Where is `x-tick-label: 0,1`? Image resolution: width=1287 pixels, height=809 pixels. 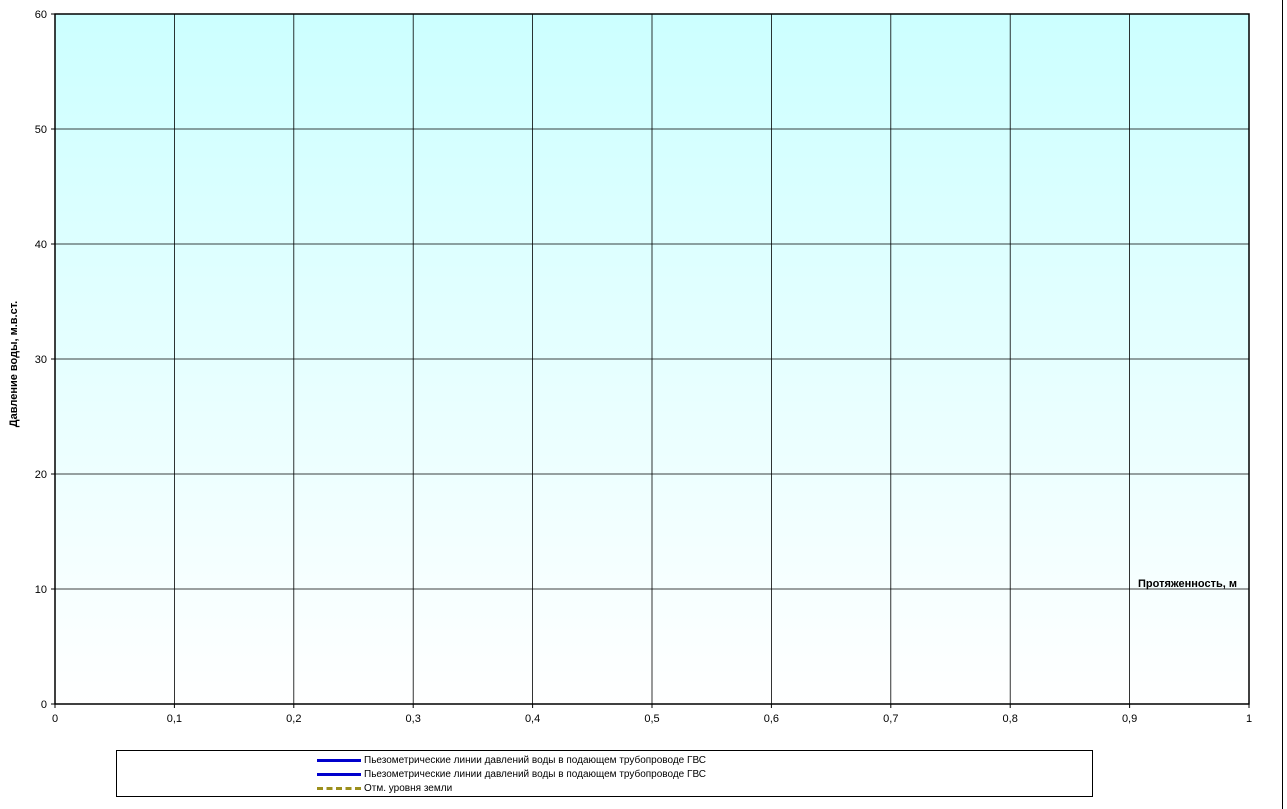
x-tick-label: 0,1 is located at coordinates (174, 719).